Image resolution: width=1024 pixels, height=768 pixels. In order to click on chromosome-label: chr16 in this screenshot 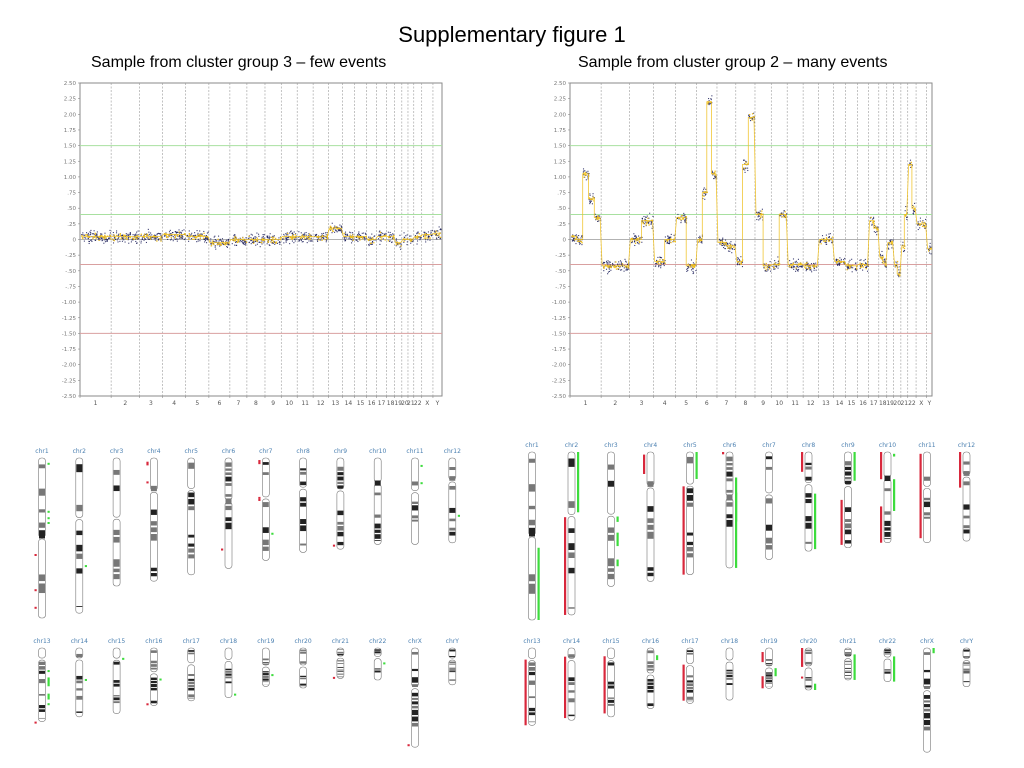, I will do `click(650, 641)`.